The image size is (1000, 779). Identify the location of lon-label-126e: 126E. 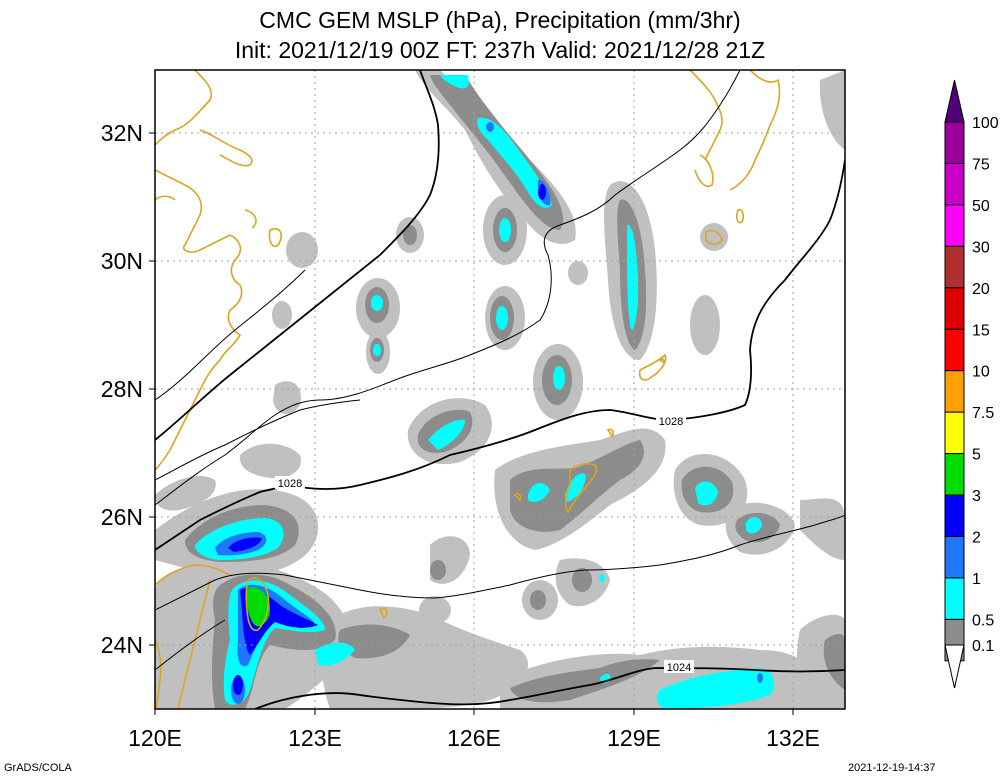
(474, 738).